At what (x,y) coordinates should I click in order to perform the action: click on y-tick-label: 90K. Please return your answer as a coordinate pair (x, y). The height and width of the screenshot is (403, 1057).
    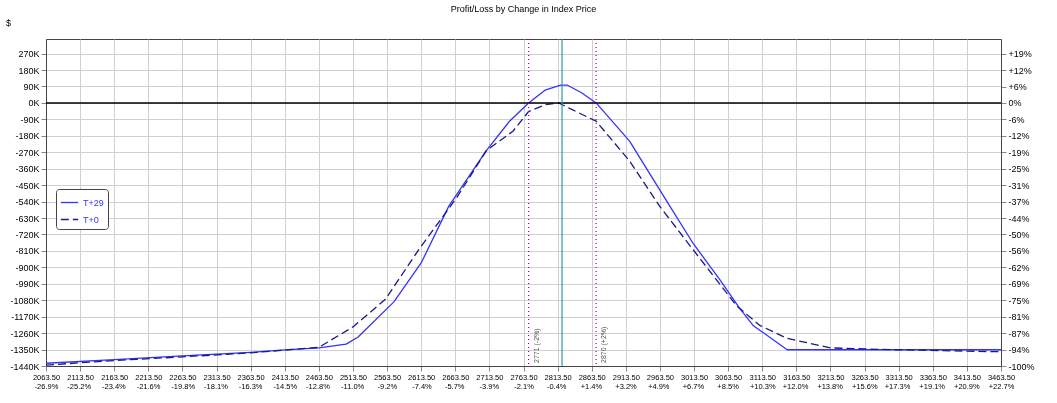
    Looking at the image, I should click on (31, 87).